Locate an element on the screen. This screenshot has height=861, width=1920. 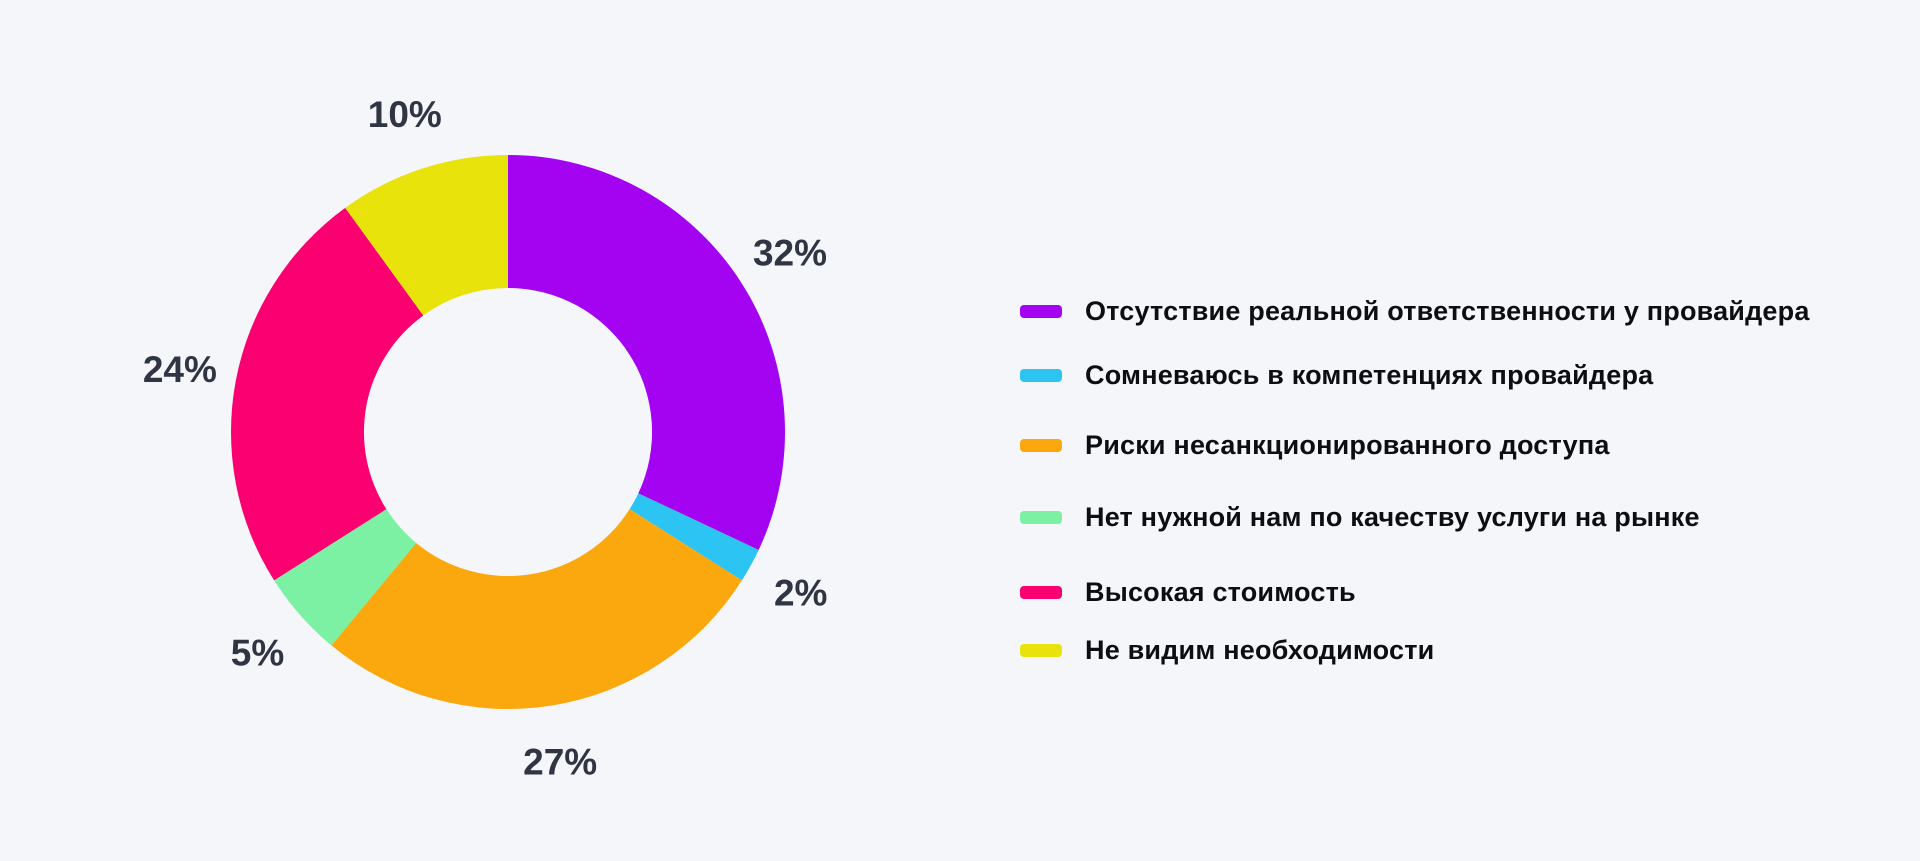
legend-label: Высокая стоимость is located at coordinates (1220, 591).